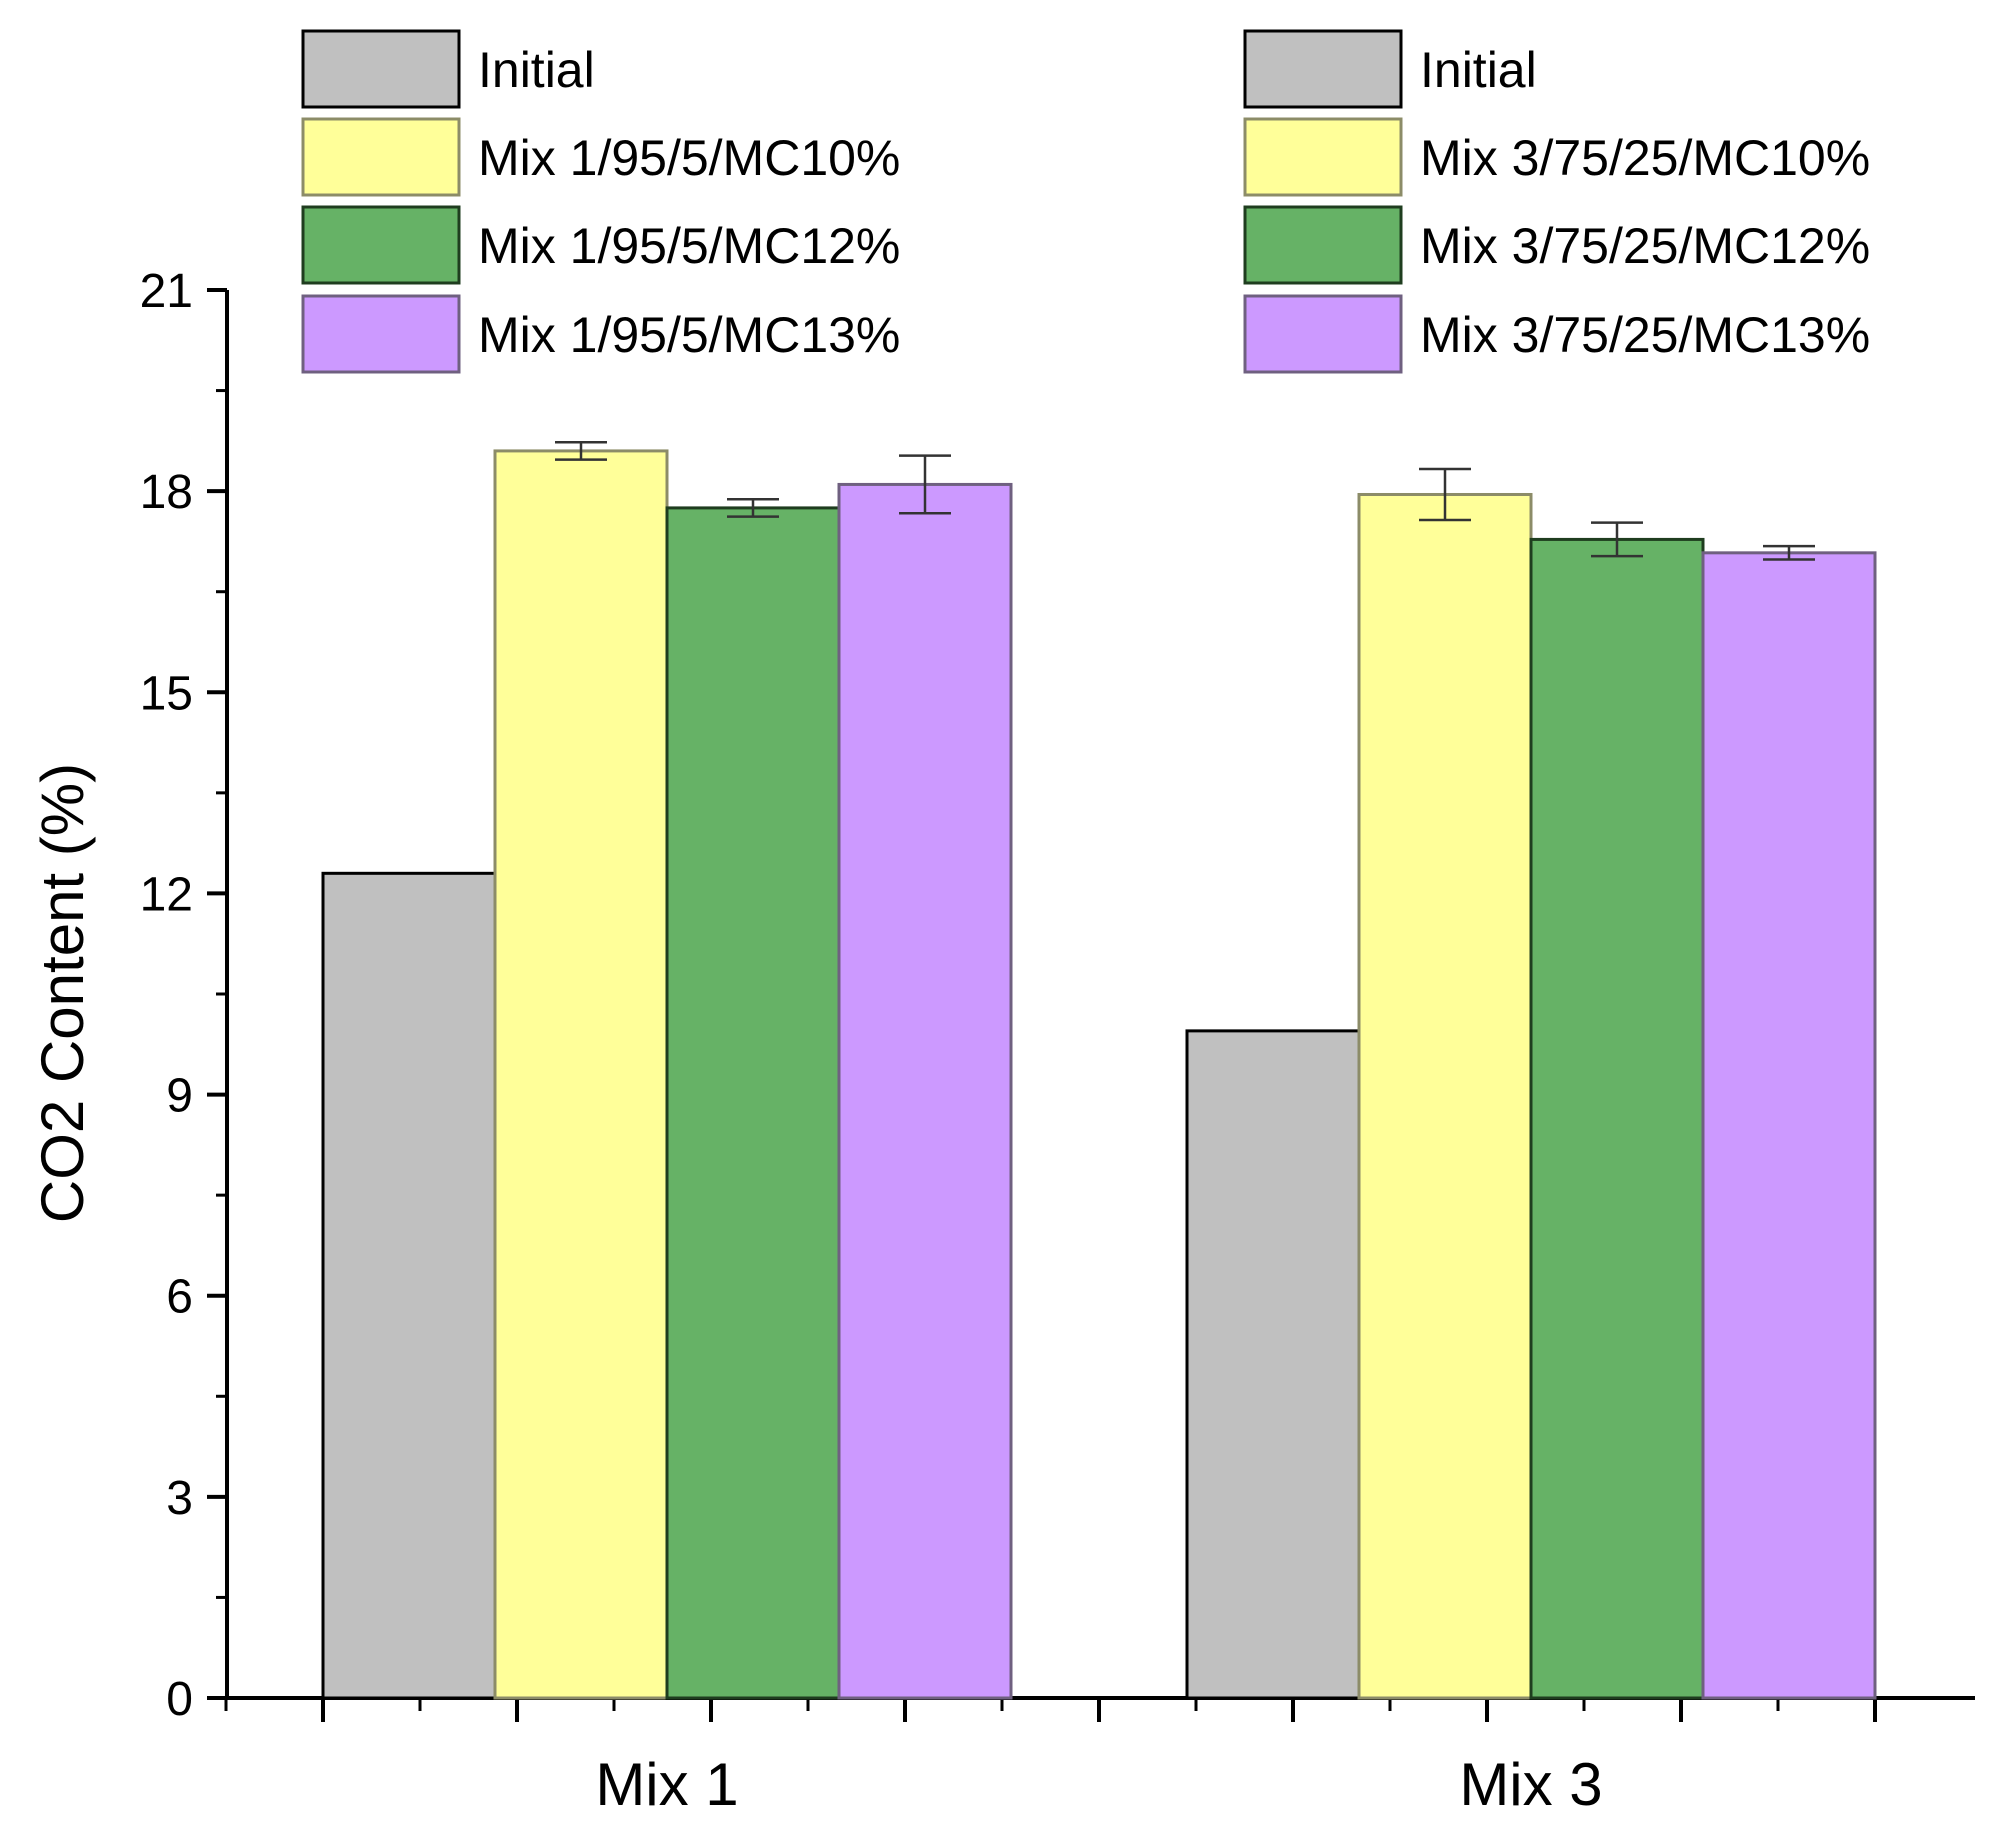 This screenshot has width=1996, height=1827. What do you see at coordinates (179, 1096) in the screenshot?
I see `y-tick-label: 9` at bounding box center [179, 1096].